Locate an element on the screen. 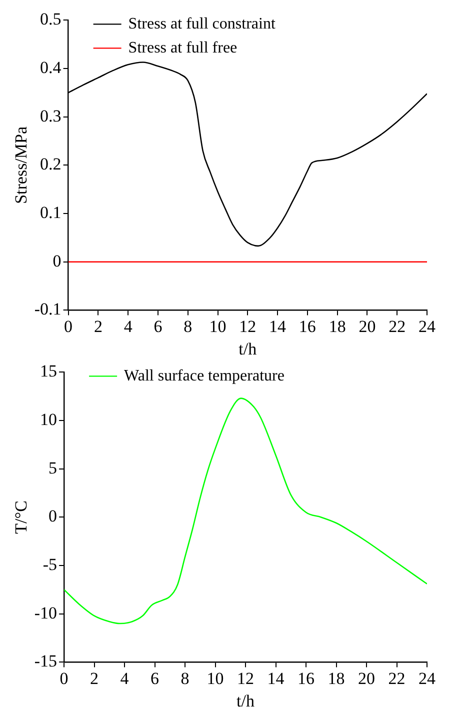 The image size is (451, 721). y-tick-label: -15 is located at coordinates (46, 661).